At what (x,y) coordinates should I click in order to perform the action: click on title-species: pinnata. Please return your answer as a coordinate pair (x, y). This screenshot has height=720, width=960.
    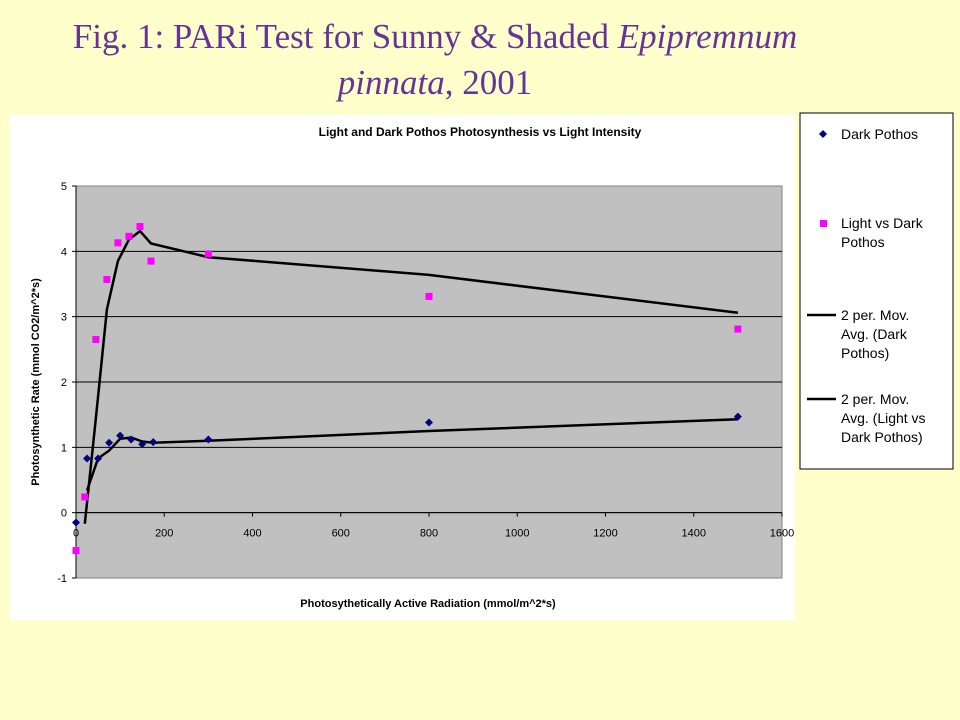
    Looking at the image, I should click on (391, 82).